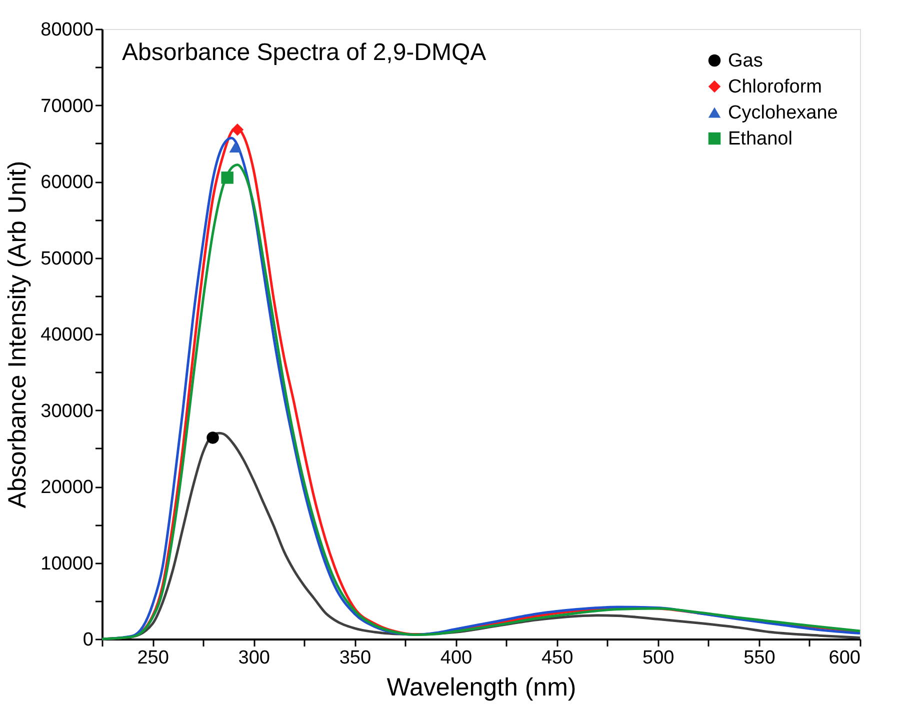 This screenshot has width=921, height=726. I want to click on y-tick-label: 50000, so click(67, 259).